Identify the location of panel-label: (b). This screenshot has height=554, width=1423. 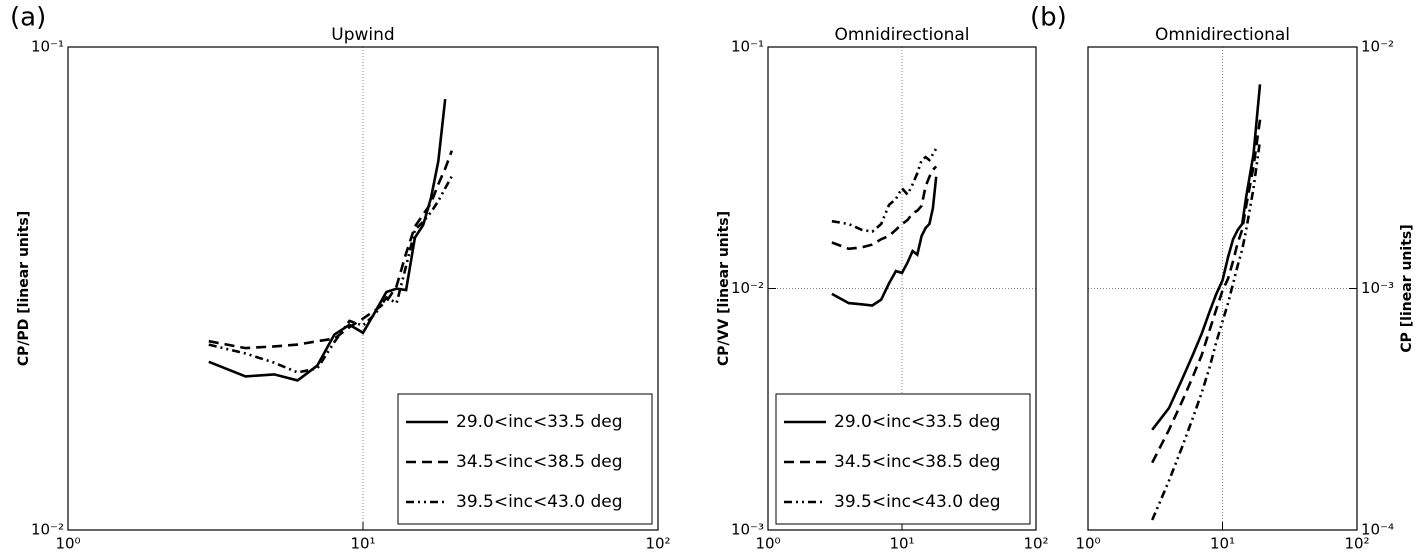
(1048, 18).